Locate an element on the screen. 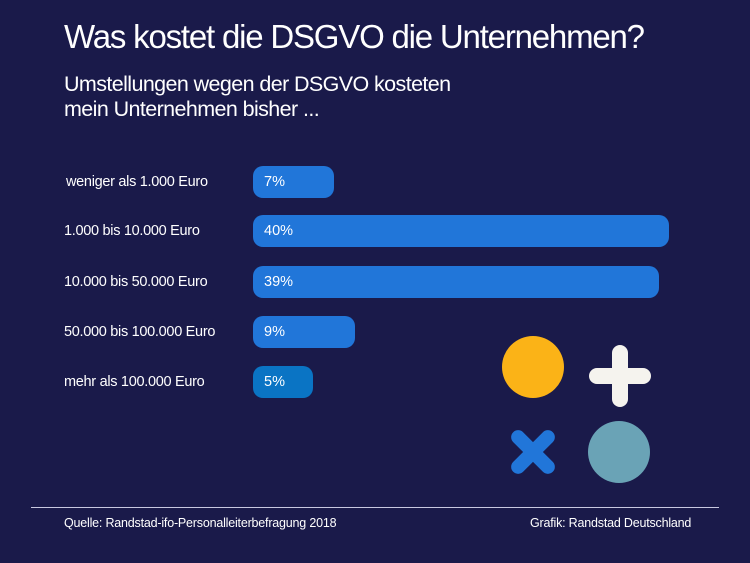 Image resolution: width=750 pixels, height=563 pixels. category-label: 10.000 bis 50.000 Euro is located at coordinates (136, 282).